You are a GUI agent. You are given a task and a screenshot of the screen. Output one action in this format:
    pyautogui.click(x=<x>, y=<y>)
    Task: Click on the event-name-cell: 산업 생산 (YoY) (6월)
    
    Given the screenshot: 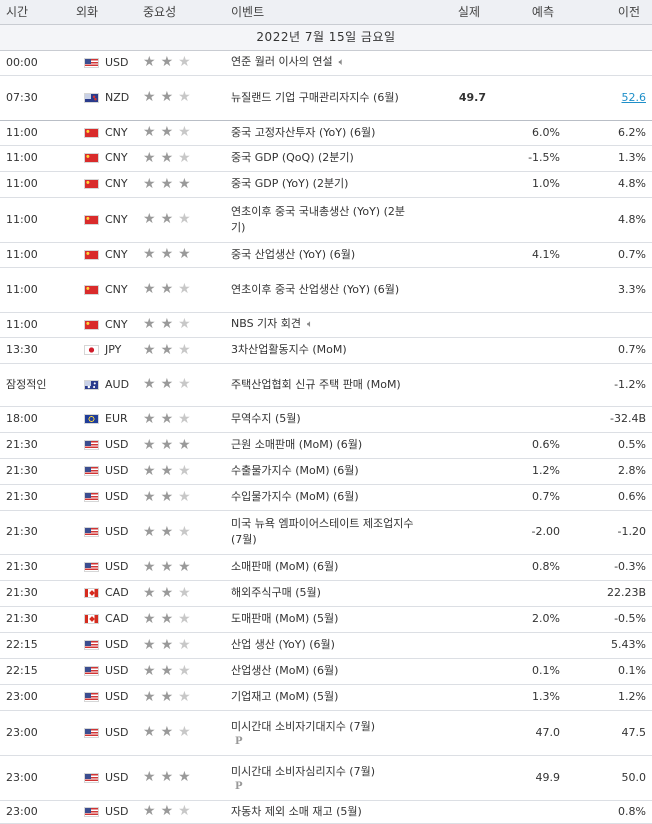 What is the action you would take?
    pyautogui.click(x=323, y=645)
    